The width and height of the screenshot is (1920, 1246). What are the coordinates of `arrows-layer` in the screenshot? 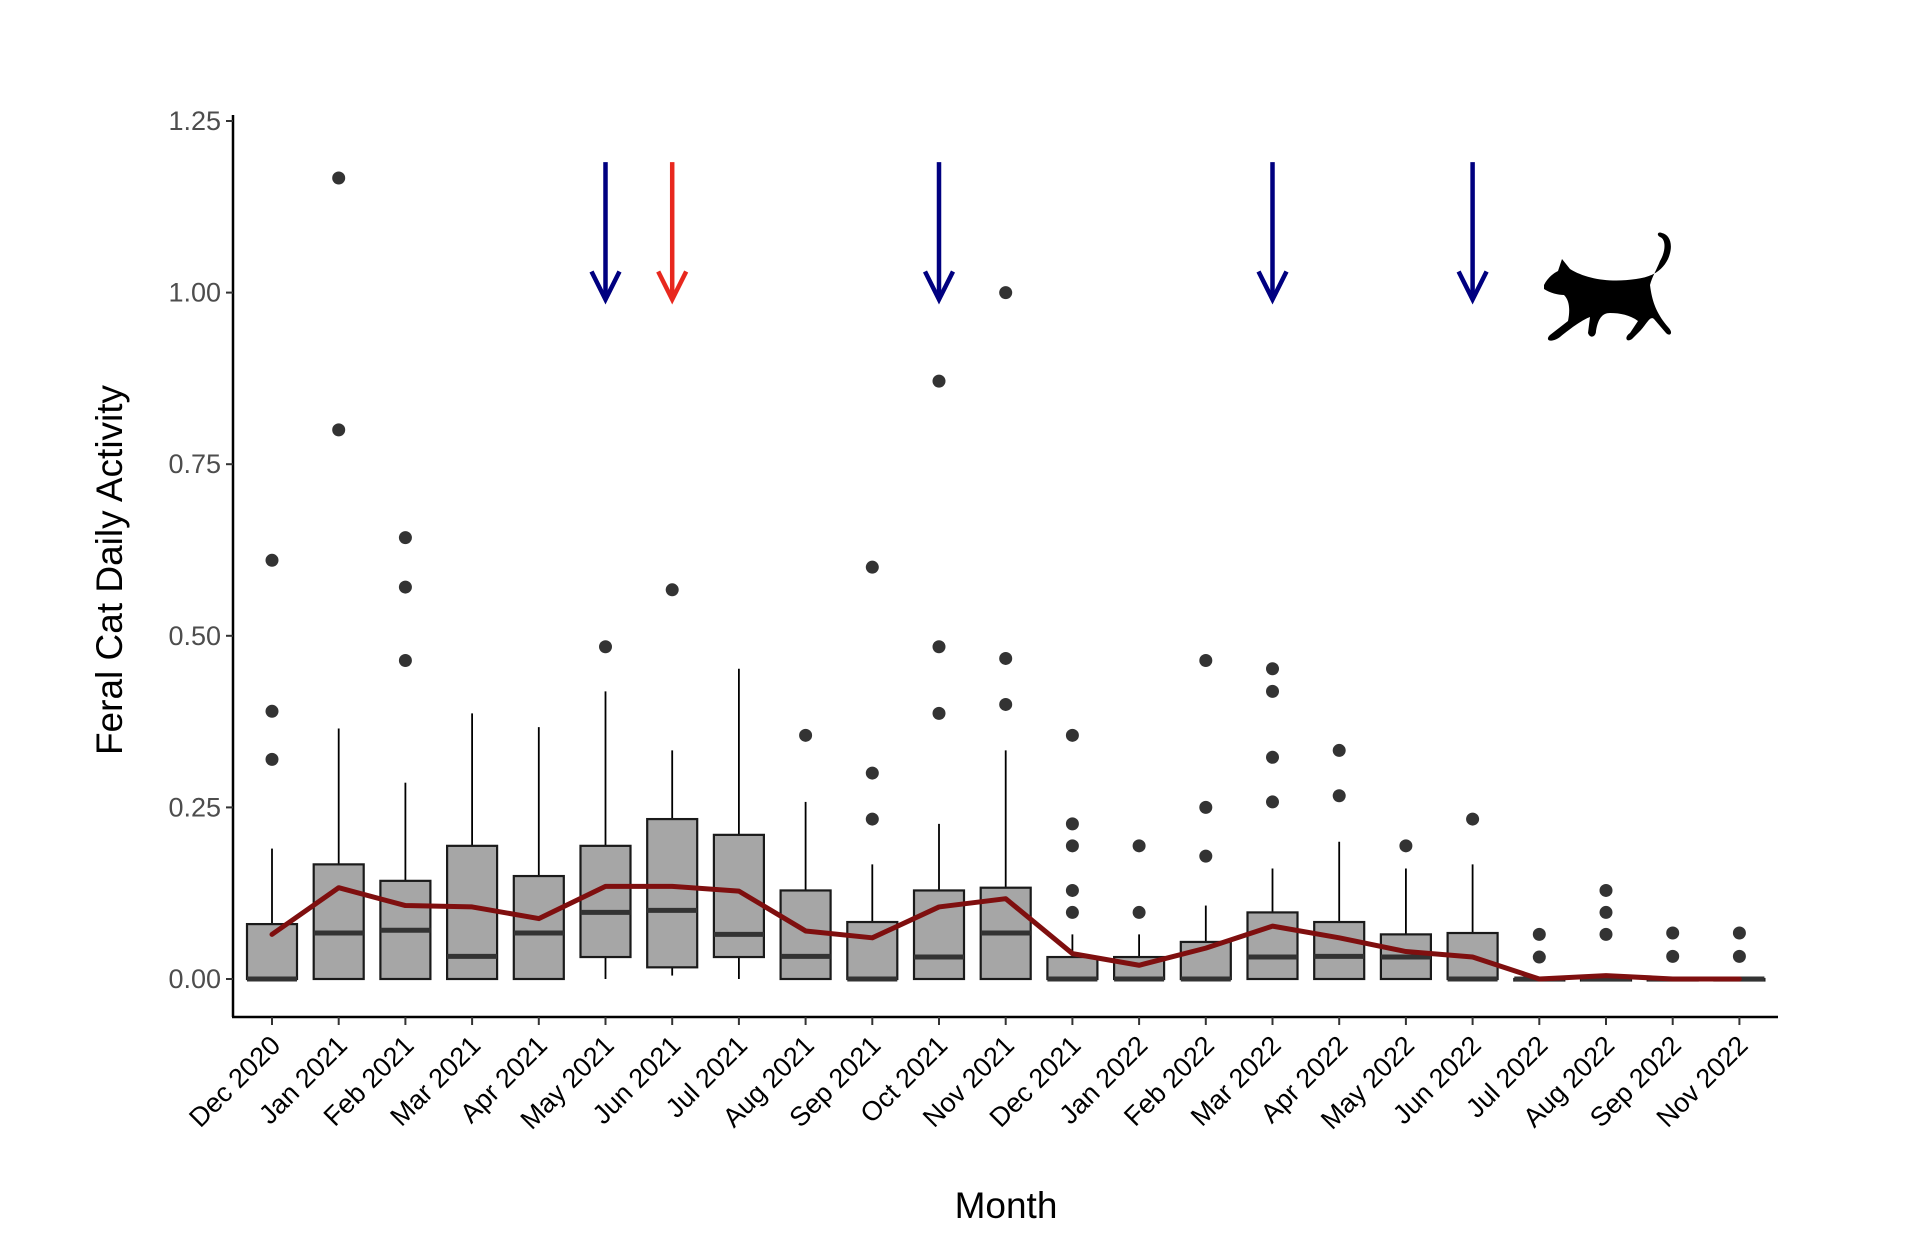 It's located at (1039, 233).